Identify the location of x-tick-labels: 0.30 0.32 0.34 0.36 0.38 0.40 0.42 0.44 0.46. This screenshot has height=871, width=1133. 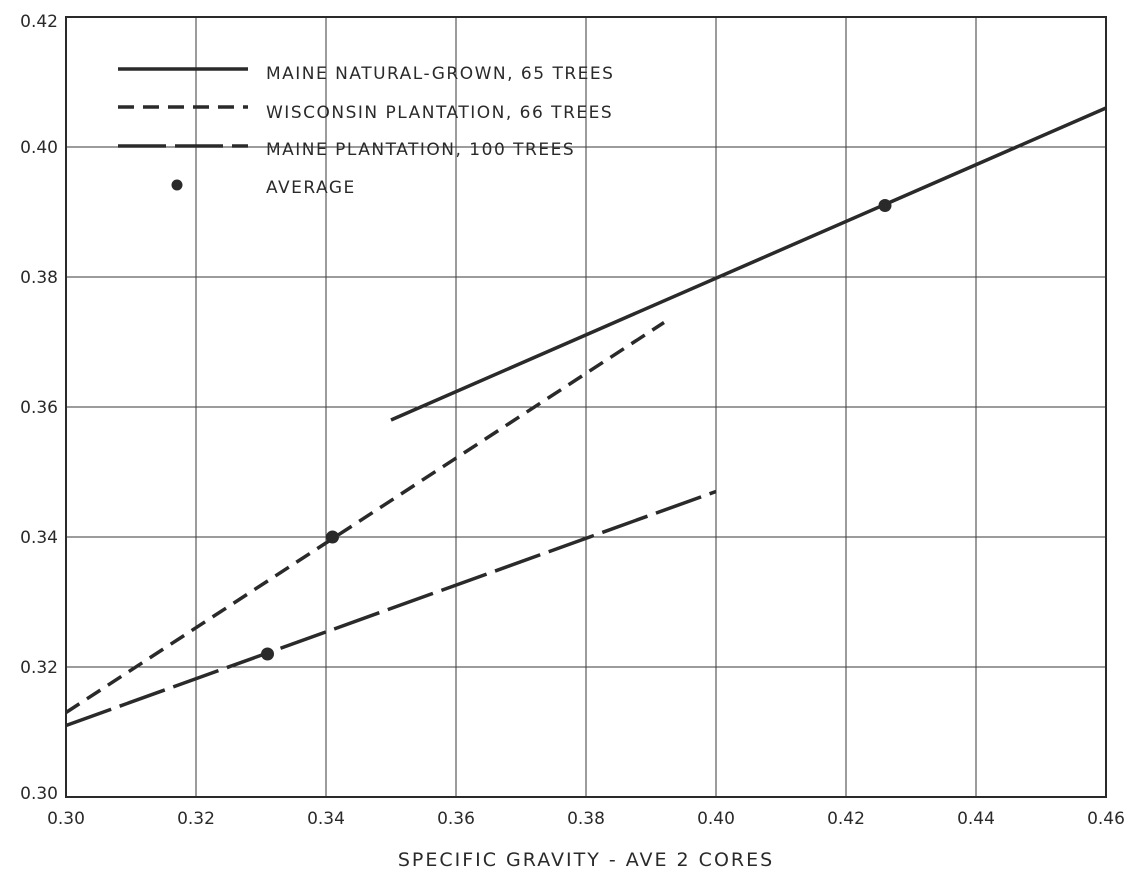
(586, 819).